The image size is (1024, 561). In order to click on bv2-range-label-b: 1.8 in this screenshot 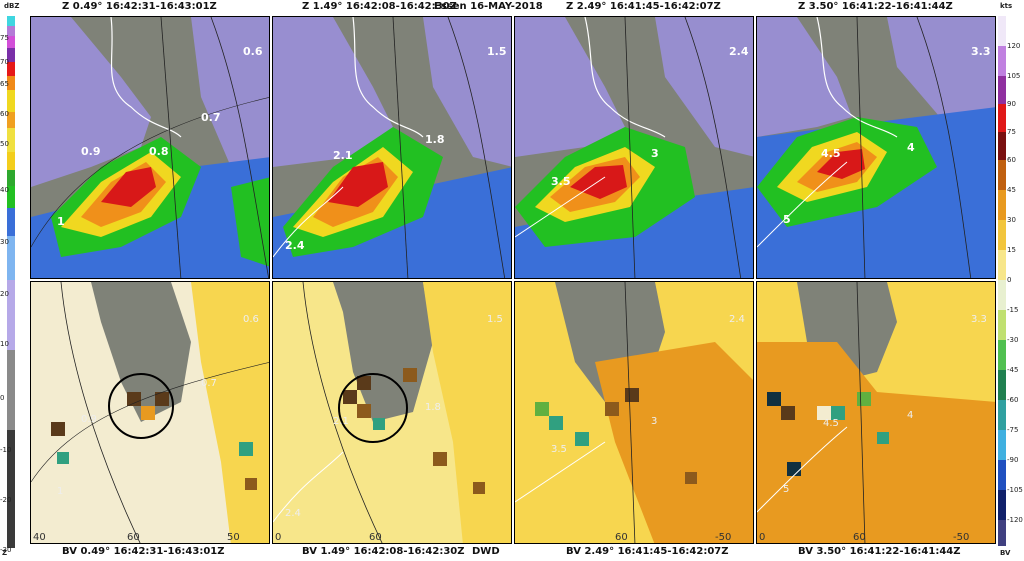, I will do `click(433, 407)`.